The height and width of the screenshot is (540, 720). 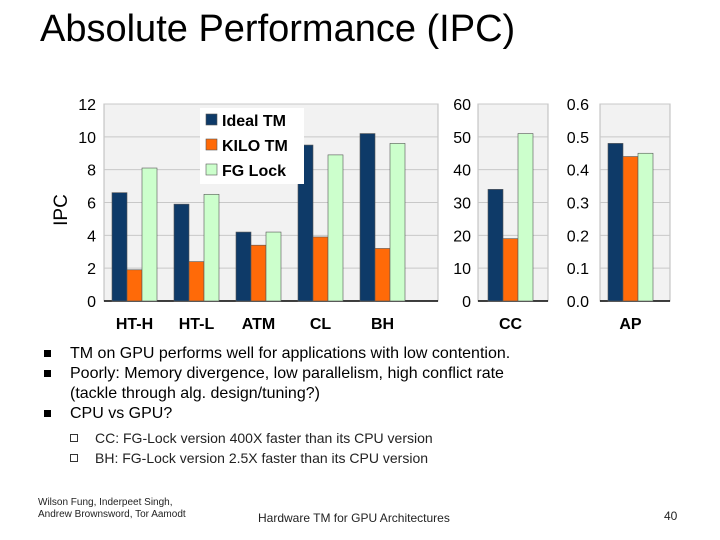 I want to click on footer-title: Hardware TM for GPU Architectures, so click(x=354, y=518).